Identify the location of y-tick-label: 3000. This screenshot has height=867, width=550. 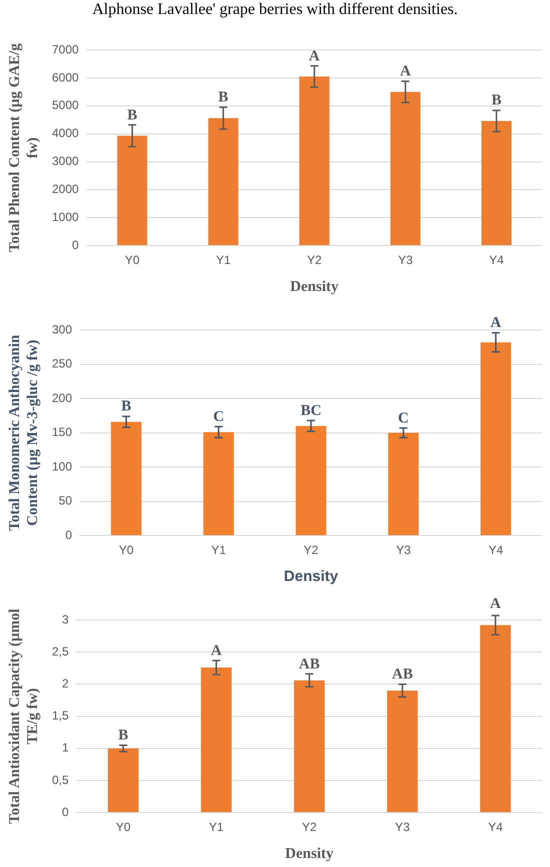
(66, 161).